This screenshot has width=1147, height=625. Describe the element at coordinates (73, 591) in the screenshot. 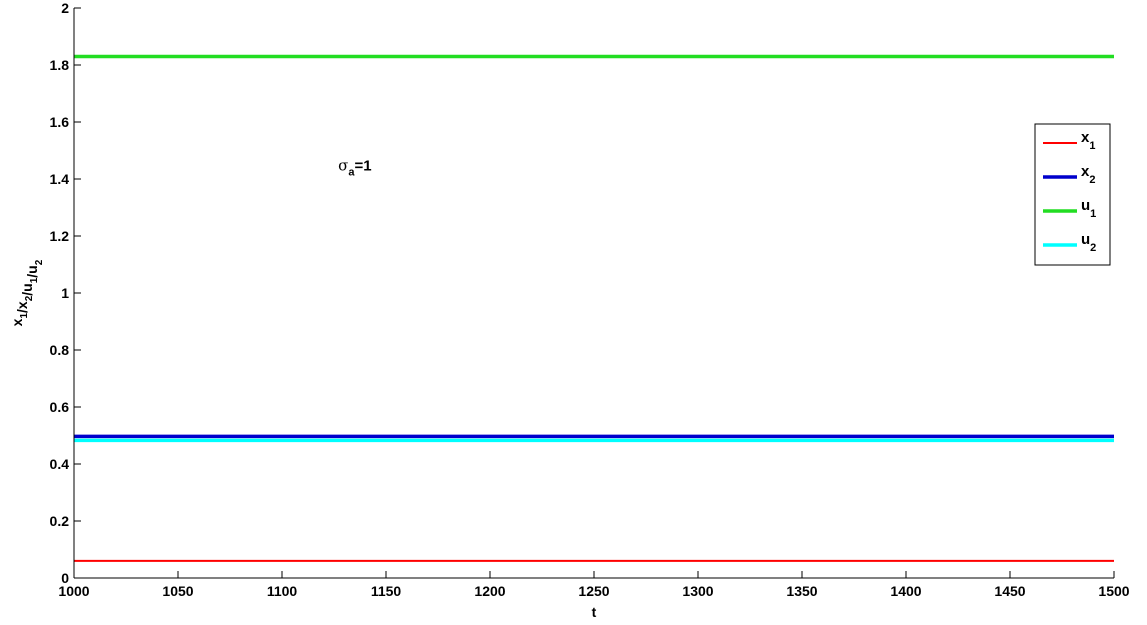

I see `x-tick-label: 1000` at that location.